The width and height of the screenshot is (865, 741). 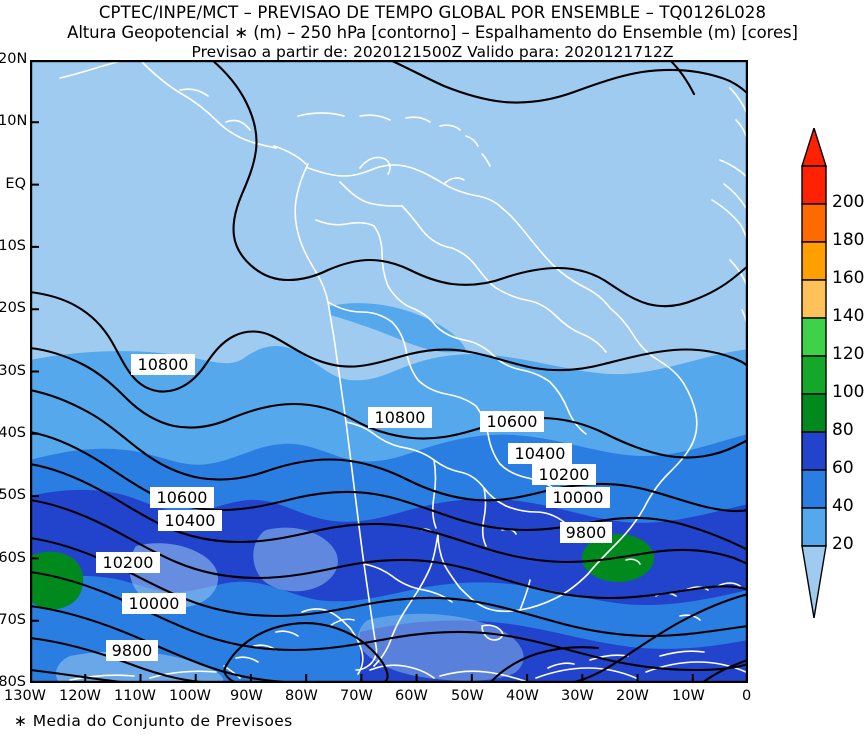 What do you see at coordinates (848, 316) in the screenshot?
I see `colorbar-tick-140: 140` at bounding box center [848, 316].